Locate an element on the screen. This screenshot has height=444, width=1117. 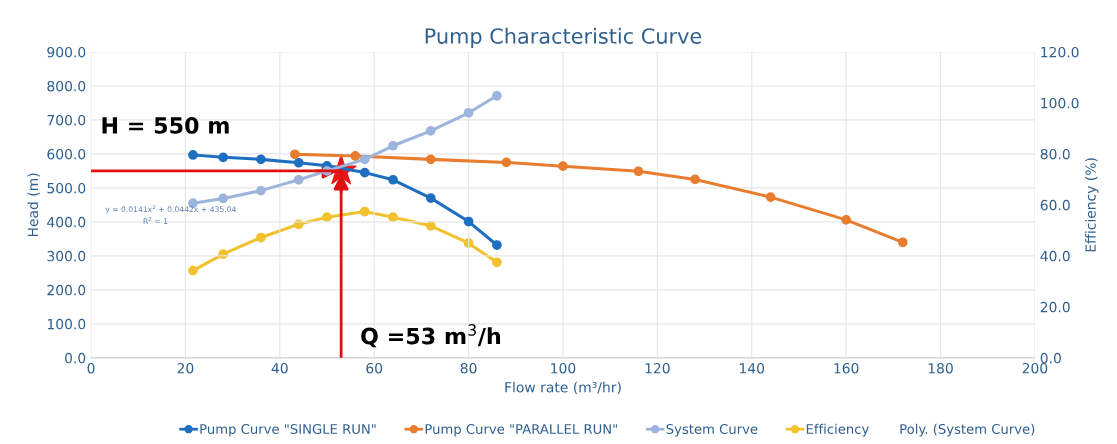
text: Poly. (System Curve) is located at coordinates (967, 430).